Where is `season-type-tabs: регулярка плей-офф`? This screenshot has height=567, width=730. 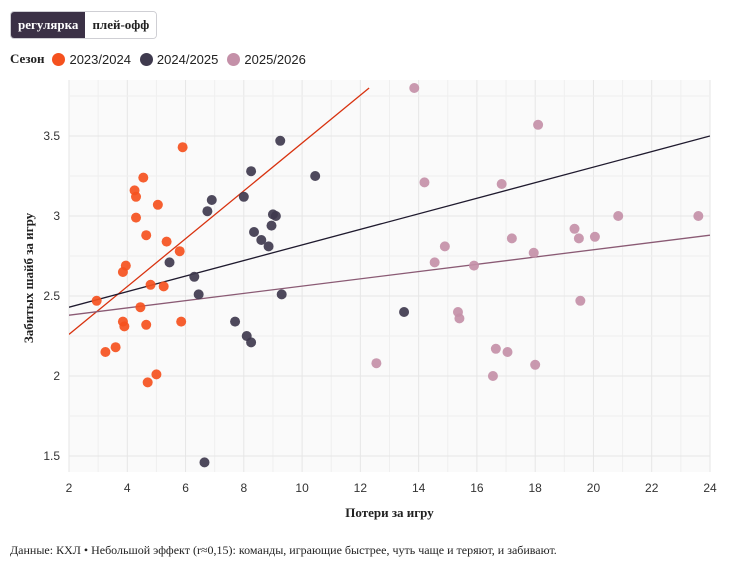
season-type-tabs: регулярка плей-офф is located at coordinates (84, 25).